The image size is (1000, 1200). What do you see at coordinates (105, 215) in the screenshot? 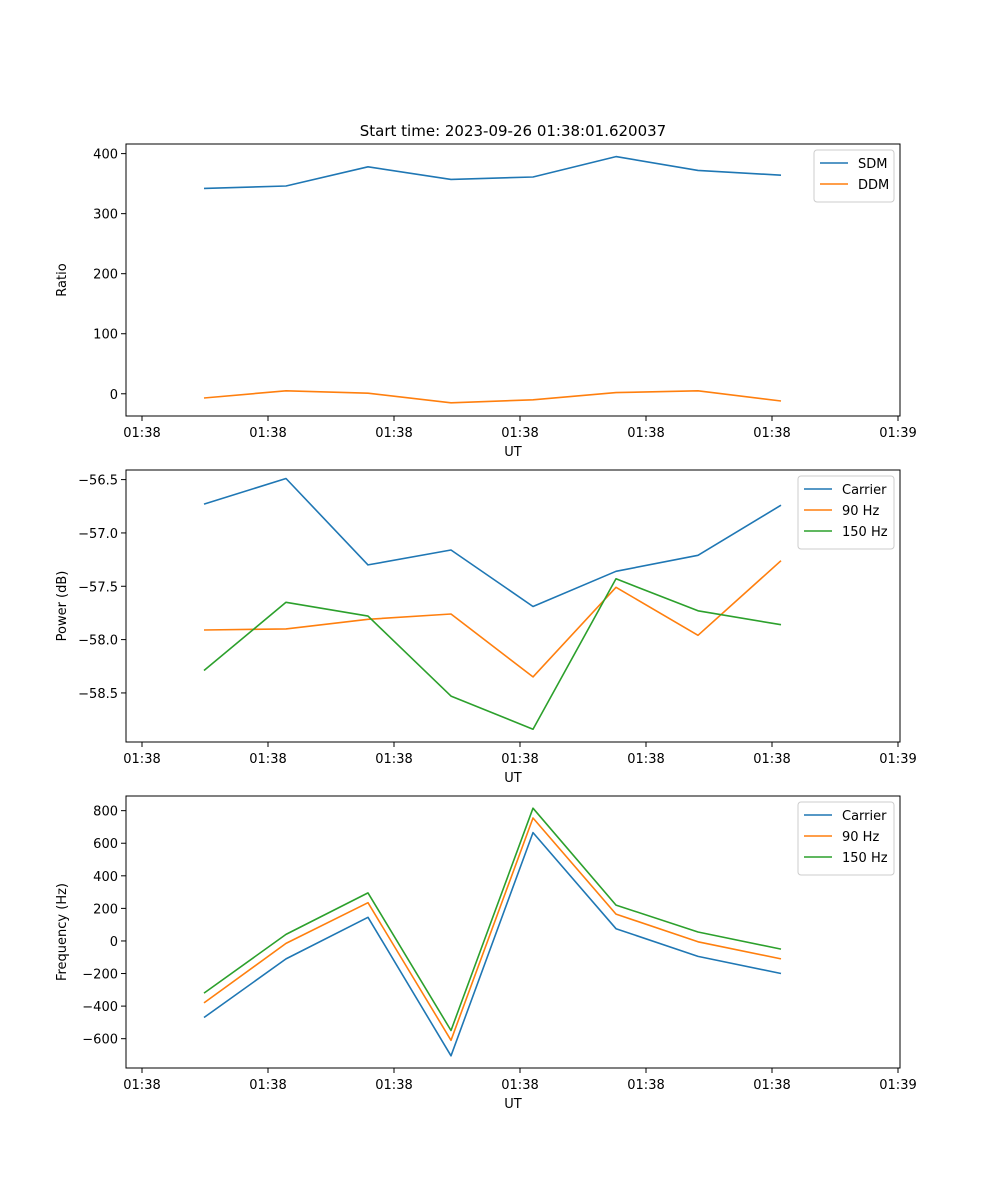
I see `y-tick-label: 300` at bounding box center [105, 215].